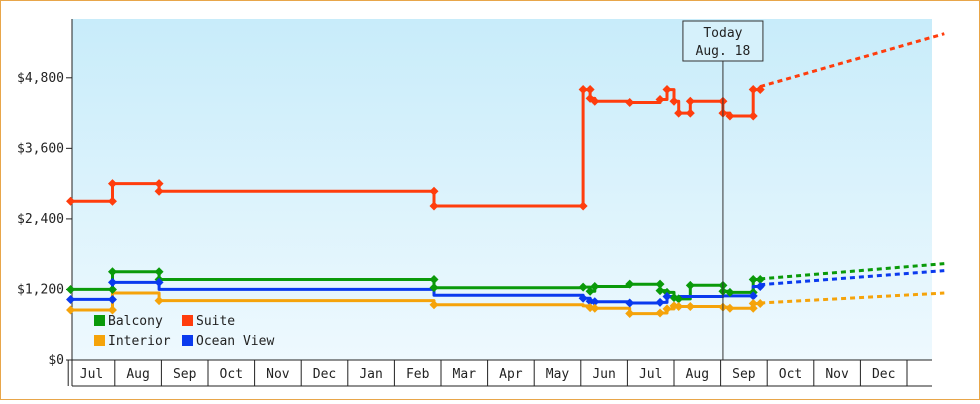 The height and width of the screenshot is (404, 980). Describe the element at coordinates (465, 374) in the screenshot. I see `x-tick-label: Mar` at that location.